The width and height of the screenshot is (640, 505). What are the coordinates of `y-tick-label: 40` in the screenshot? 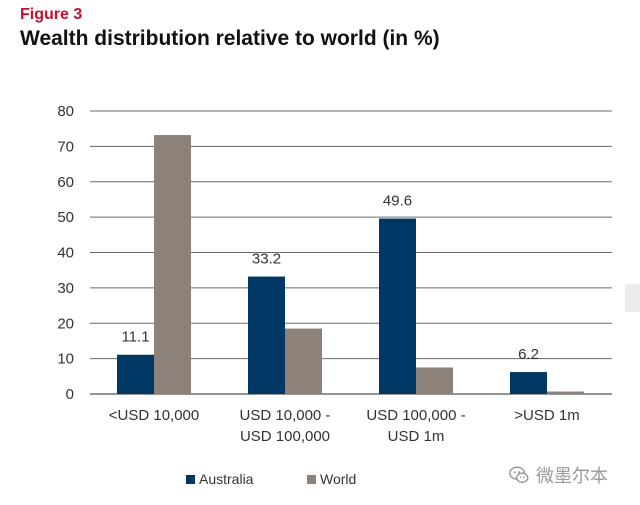 It's located at (65, 253).